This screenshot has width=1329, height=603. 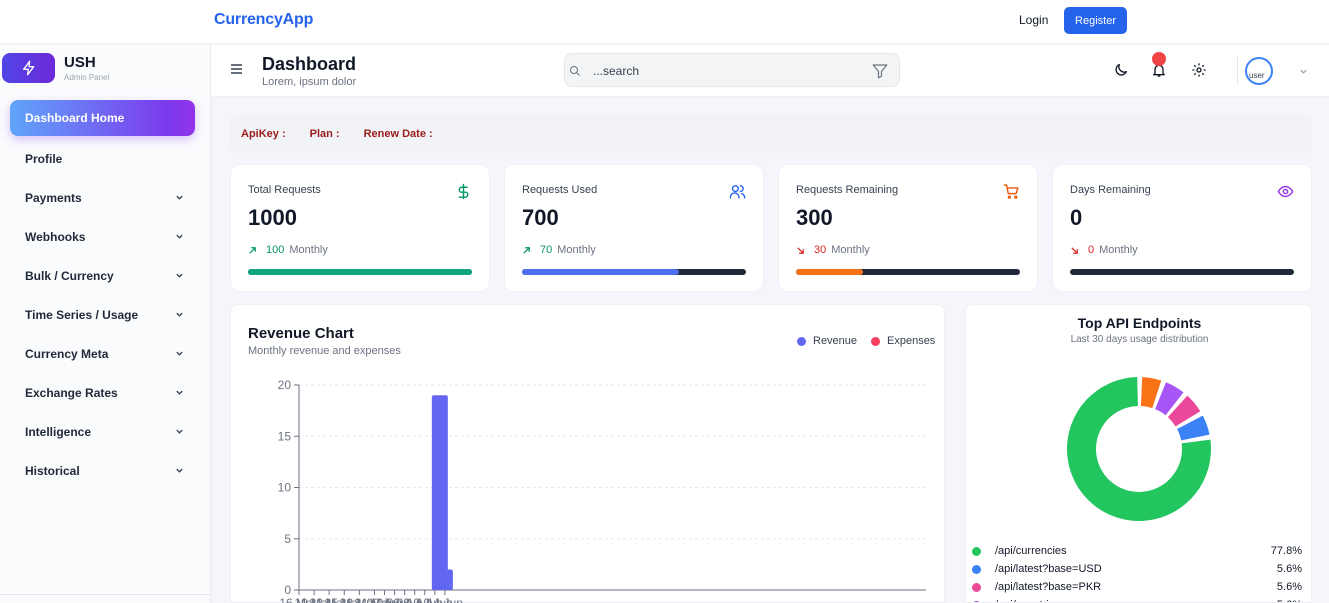 What do you see at coordinates (344, 599) in the screenshot?
I see `x-tick-label: 25 May` at bounding box center [344, 599].